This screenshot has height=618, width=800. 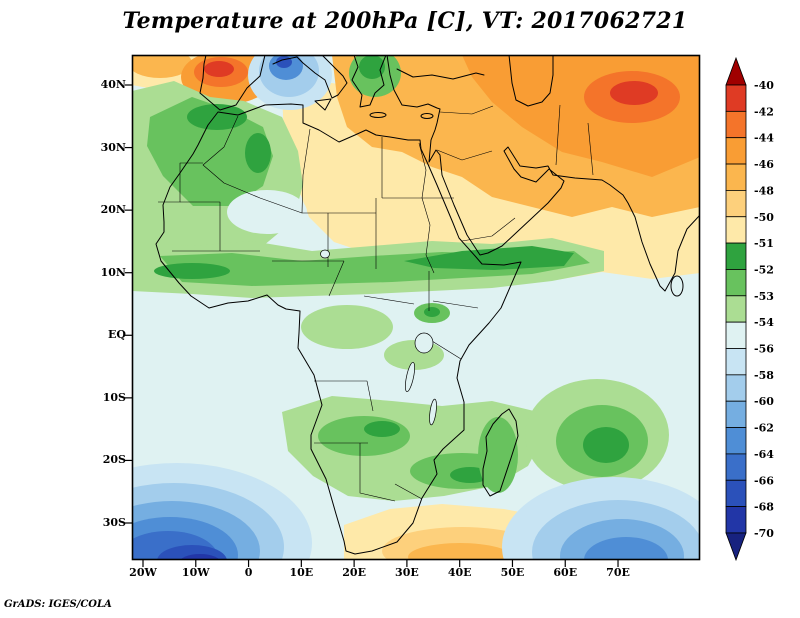 What do you see at coordinates (407, 572) in the screenshot?
I see `lon-tick-label: 30E` at bounding box center [407, 572].